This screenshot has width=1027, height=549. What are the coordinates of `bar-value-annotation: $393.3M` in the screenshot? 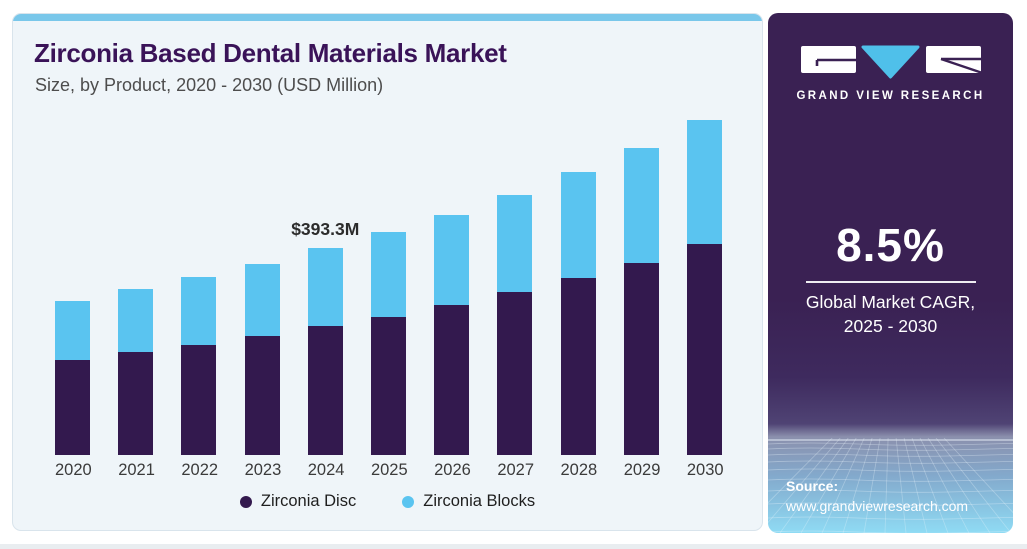 It's located at (325, 229).